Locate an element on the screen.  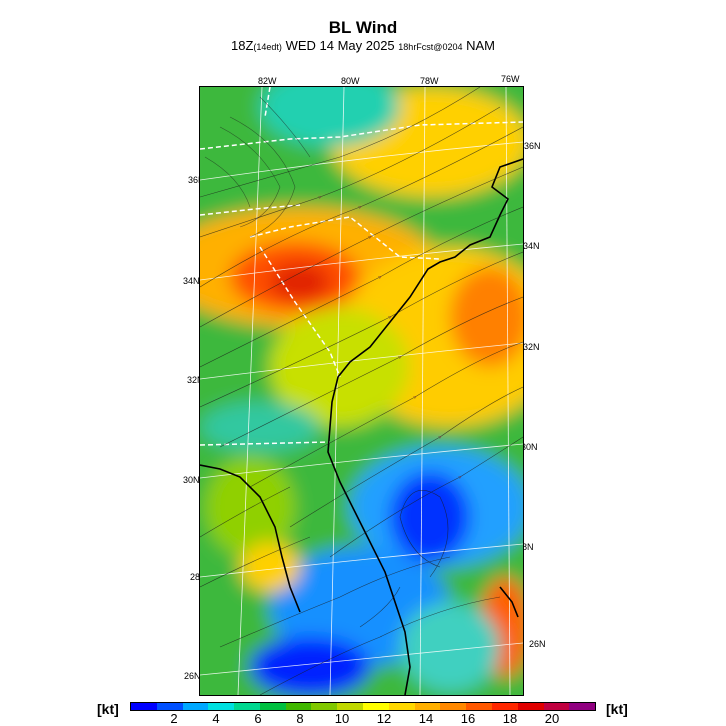
model-name: NAM is located at coordinates (480, 45).